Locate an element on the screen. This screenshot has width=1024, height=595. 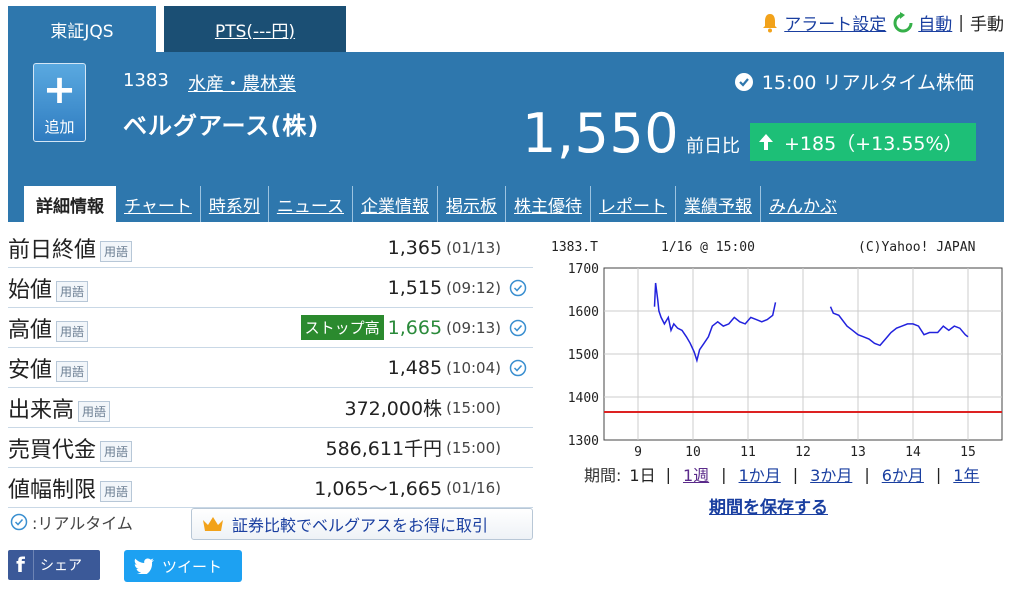
tweet-button: ツイート is located at coordinates (183, 566).